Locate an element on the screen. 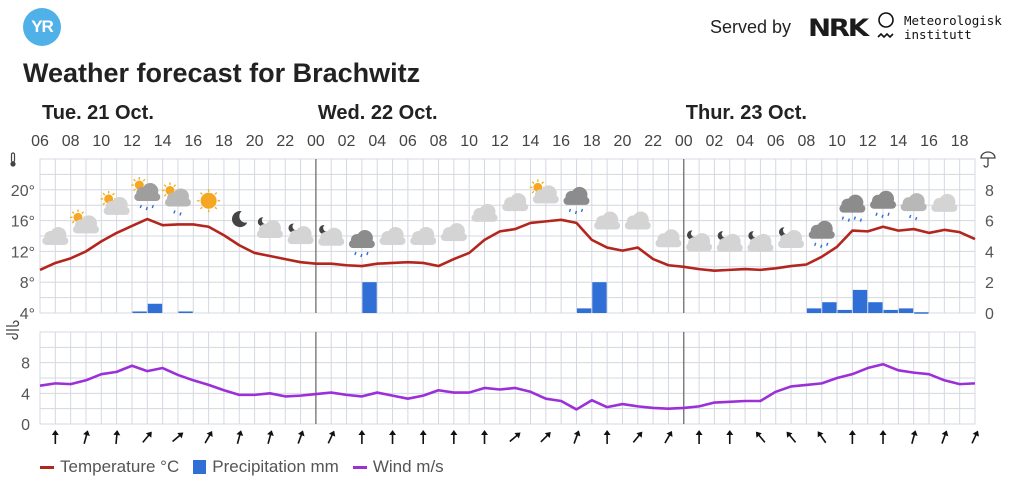 The width and height of the screenshot is (1024, 501). wind-tick-label: 0 is located at coordinates (25, 425).